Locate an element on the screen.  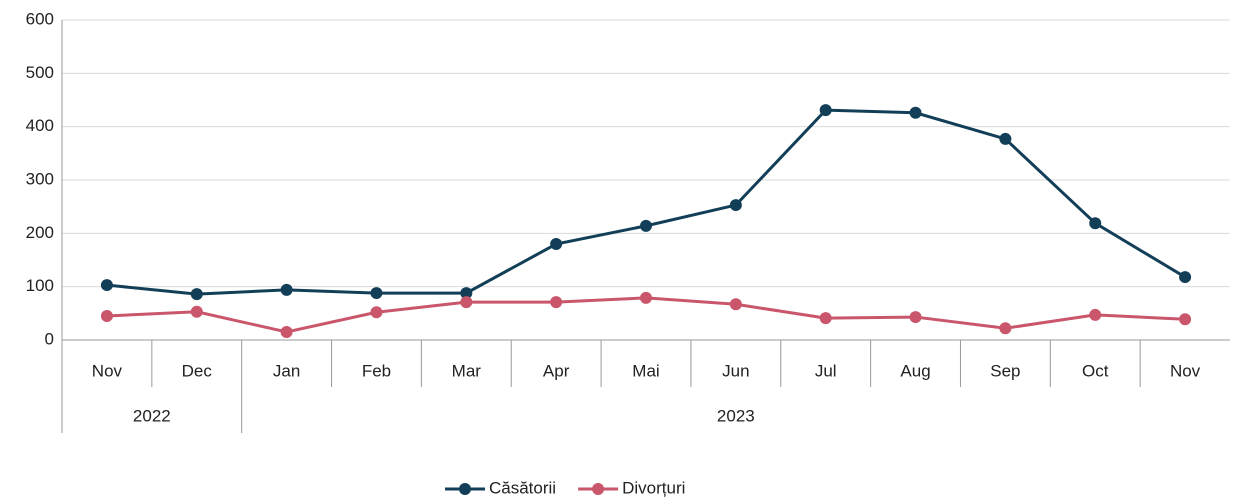
y-tick-label: 500 is located at coordinates (40, 72).